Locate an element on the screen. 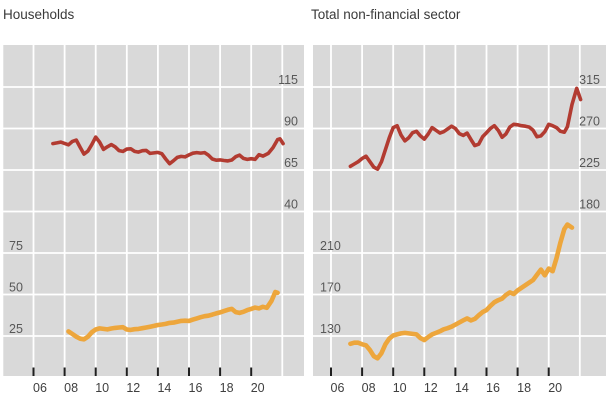 This screenshot has width=609, height=419. households-red-line is located at coordinates (168, 150).